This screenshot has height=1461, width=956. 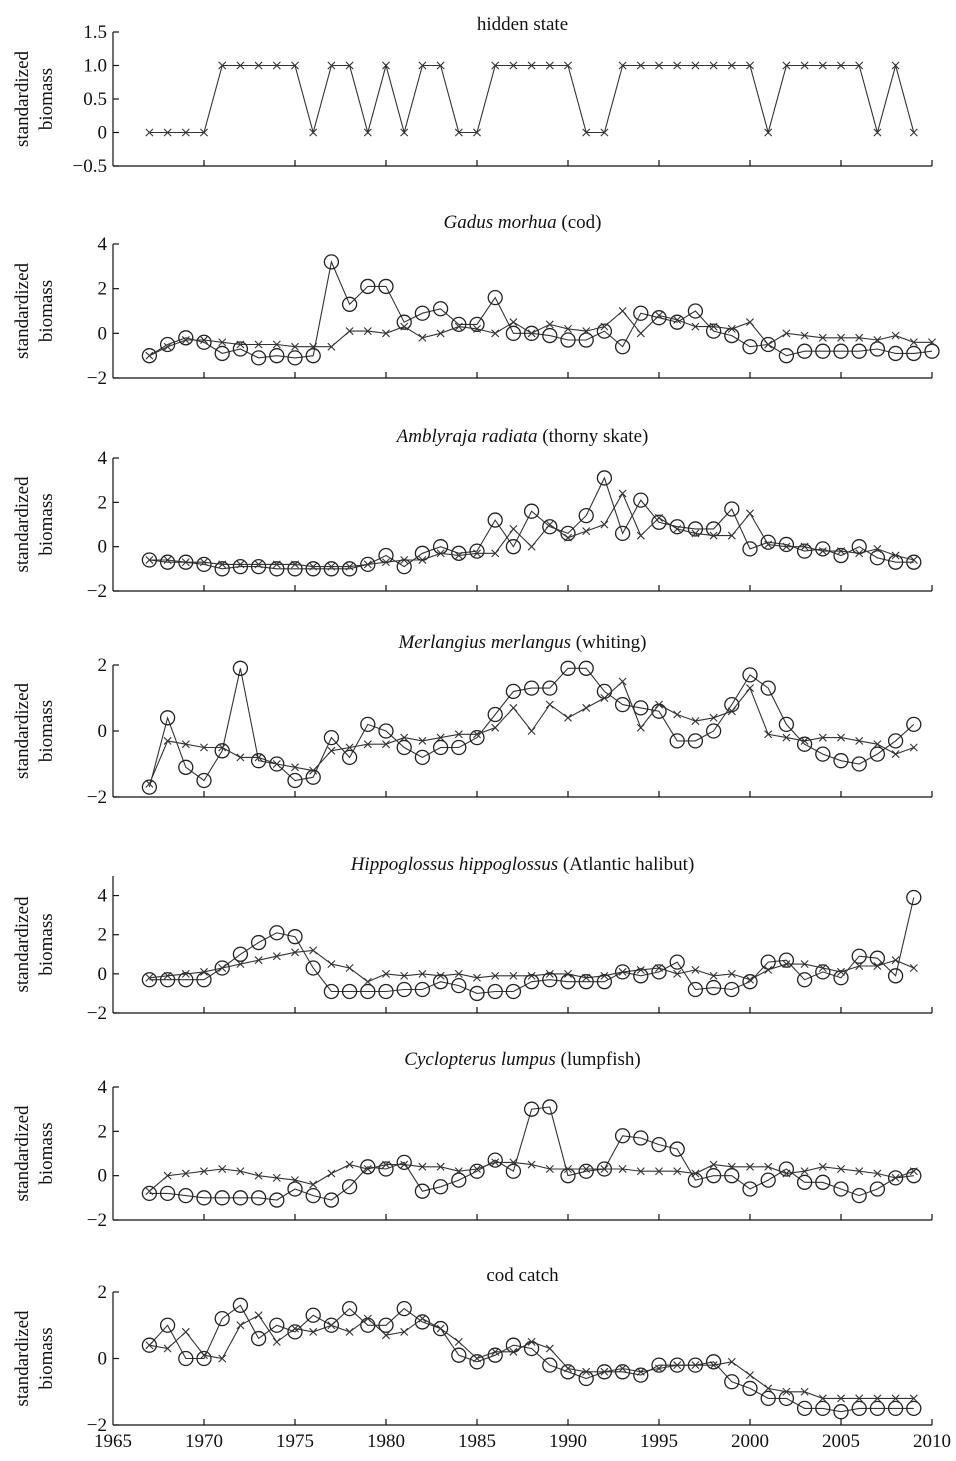 I want to click on x-tick-label: 1995, so click(x=659, y=1441).